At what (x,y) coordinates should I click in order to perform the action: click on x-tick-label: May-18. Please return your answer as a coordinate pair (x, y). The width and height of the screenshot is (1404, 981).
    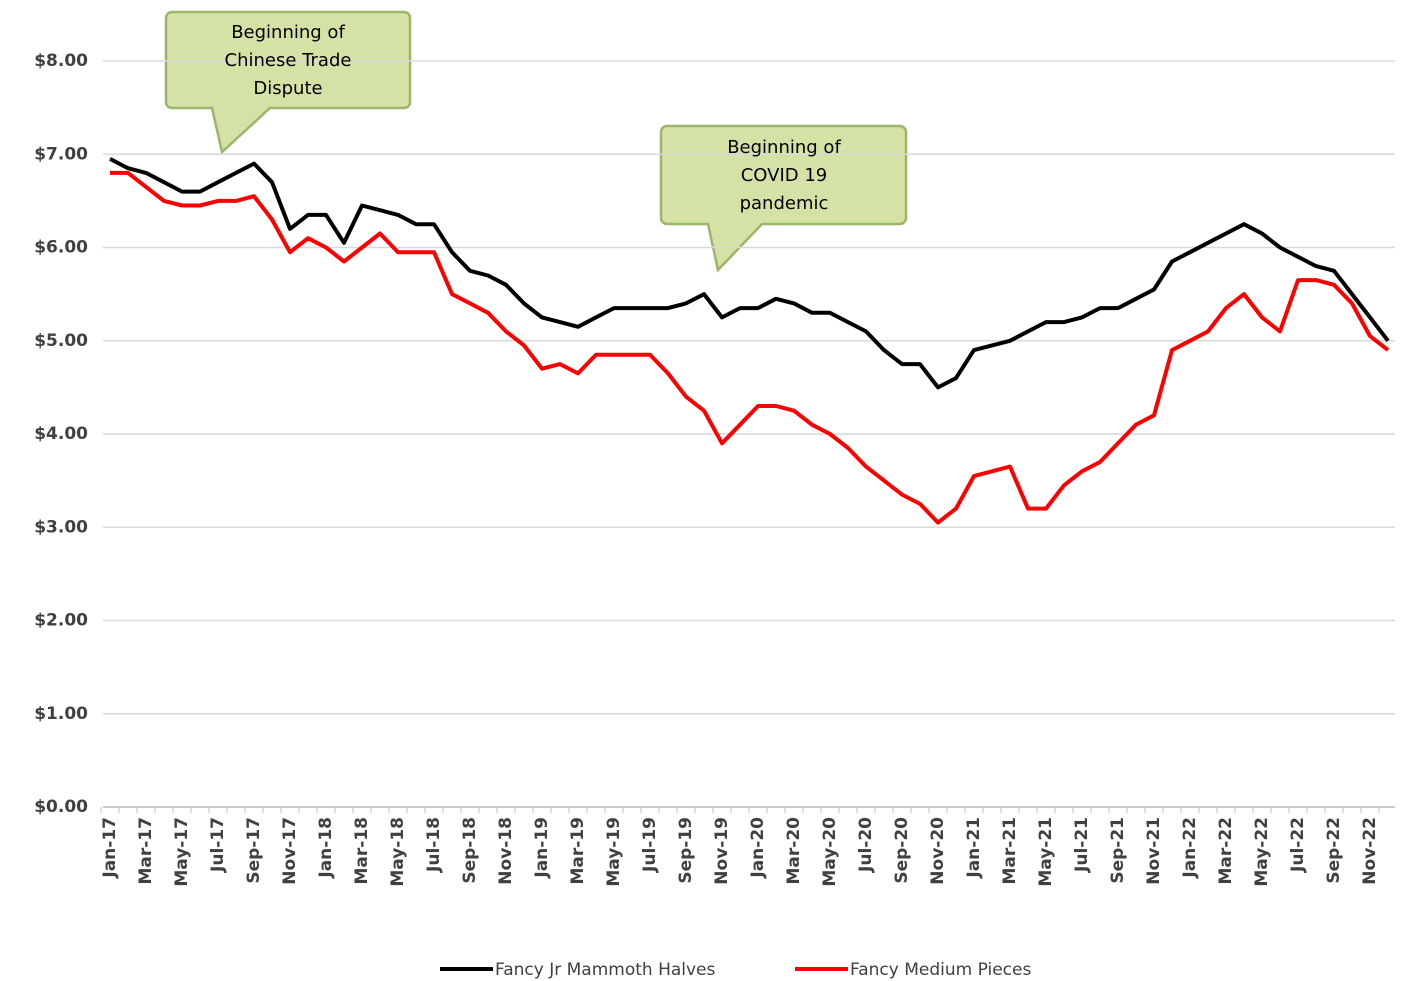
    Looking at the image, I should click on (398, 852).